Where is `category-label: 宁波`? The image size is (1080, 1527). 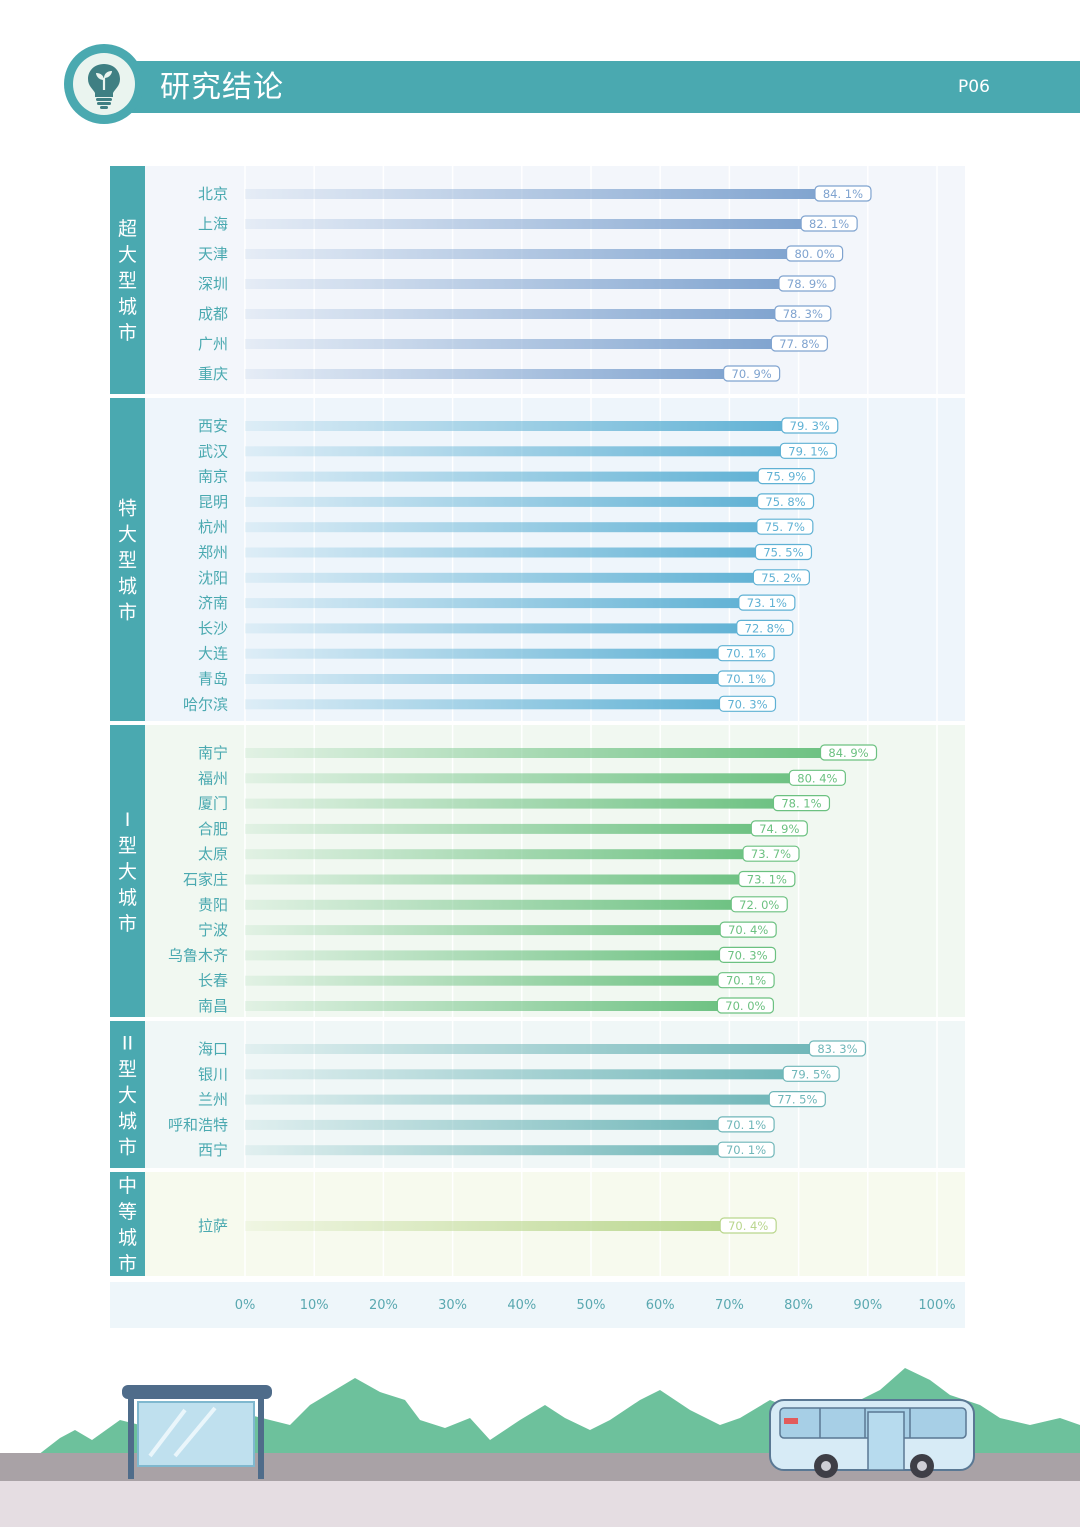 category-label: 宁波 is located at coordinates (213, 930).